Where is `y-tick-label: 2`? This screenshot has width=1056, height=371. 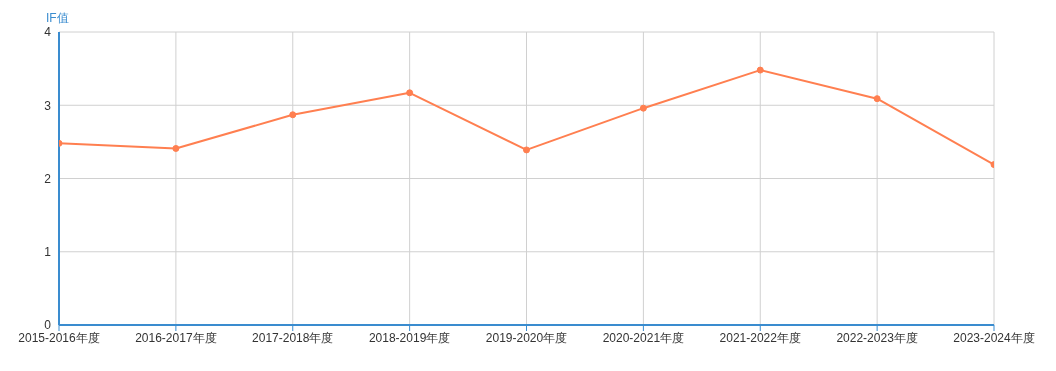 y-tick-label: 2 is located at coordinates (48, 178).